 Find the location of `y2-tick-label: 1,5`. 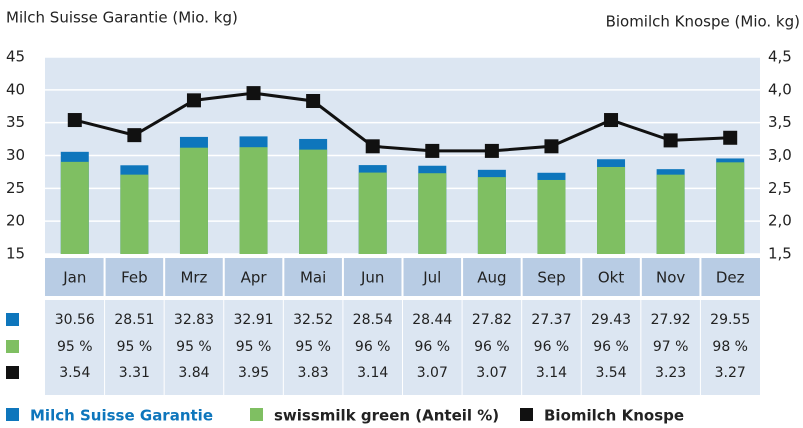

y2-tick-label: 1,5 is located at coordinates (780, 254).